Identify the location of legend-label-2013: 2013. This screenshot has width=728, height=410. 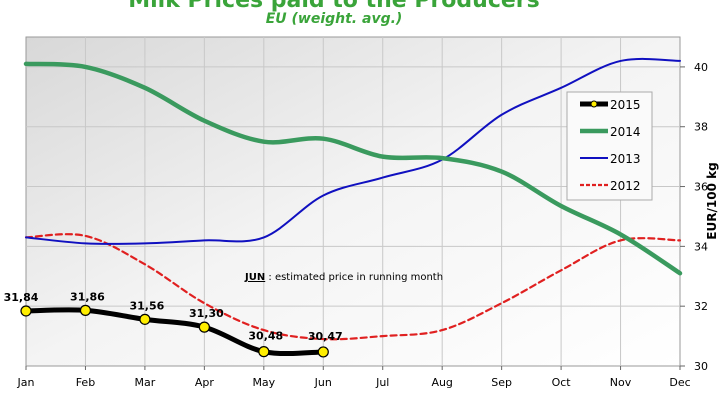
(625, 159).